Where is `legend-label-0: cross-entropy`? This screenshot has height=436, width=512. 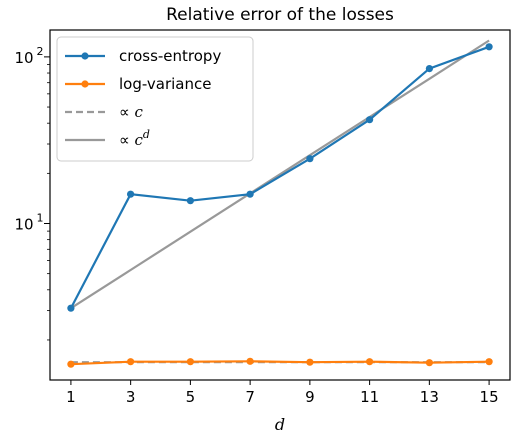
legend-label-0: cross-entropy is located at coordinates (170, 56).